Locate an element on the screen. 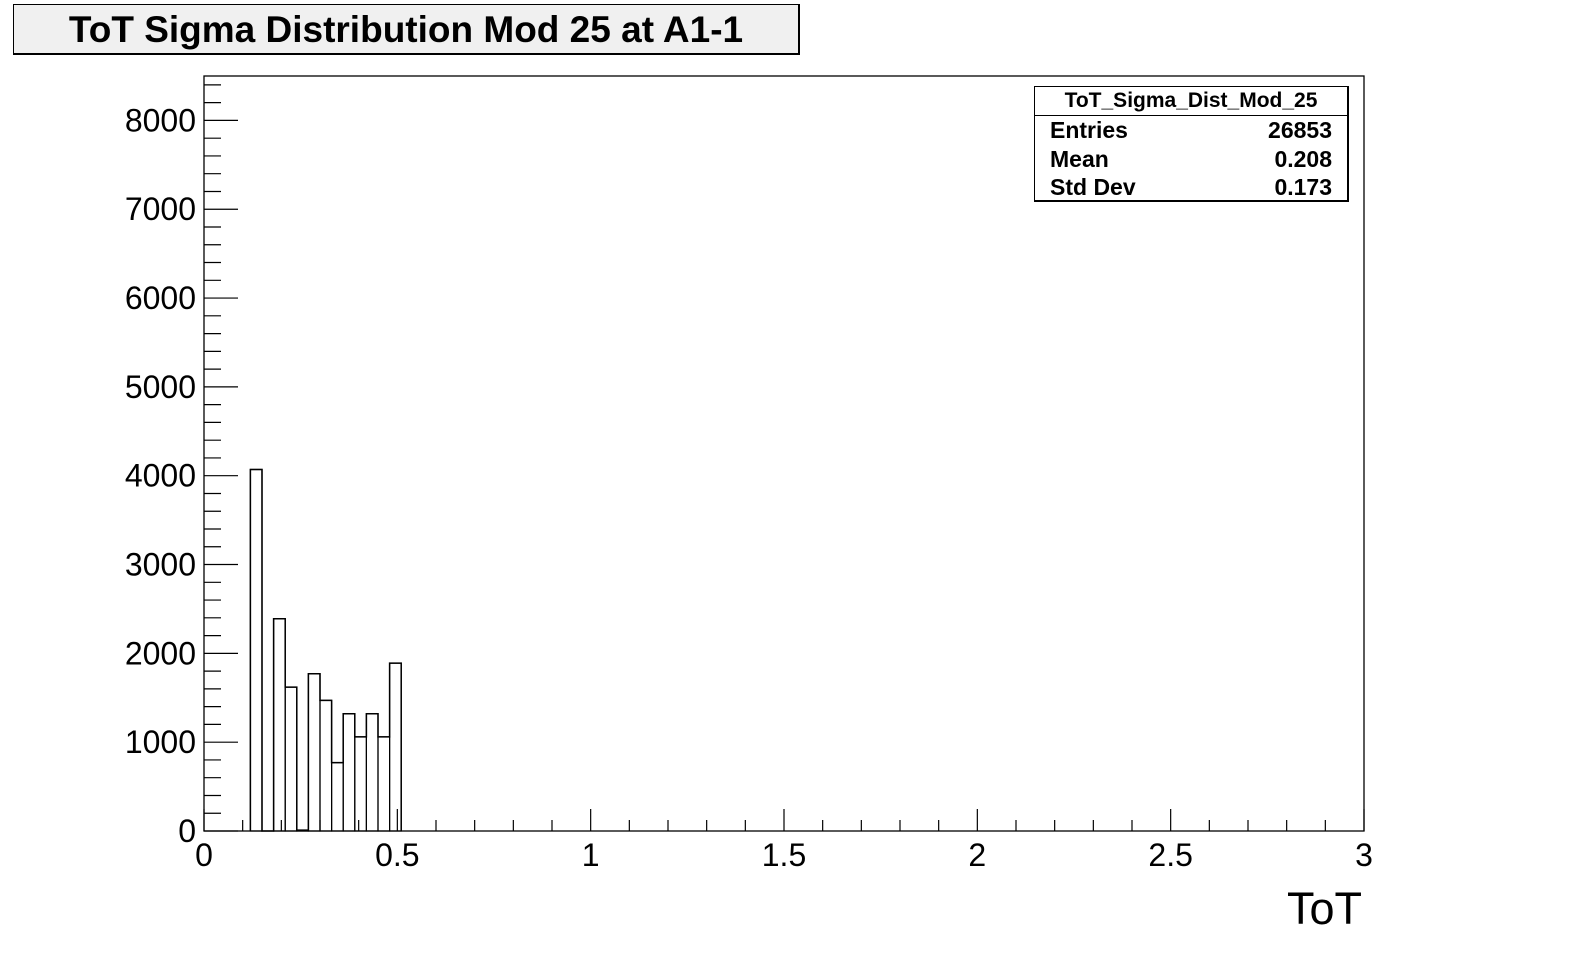  x-tick-label: 0 is located at coordinates (204, 855).